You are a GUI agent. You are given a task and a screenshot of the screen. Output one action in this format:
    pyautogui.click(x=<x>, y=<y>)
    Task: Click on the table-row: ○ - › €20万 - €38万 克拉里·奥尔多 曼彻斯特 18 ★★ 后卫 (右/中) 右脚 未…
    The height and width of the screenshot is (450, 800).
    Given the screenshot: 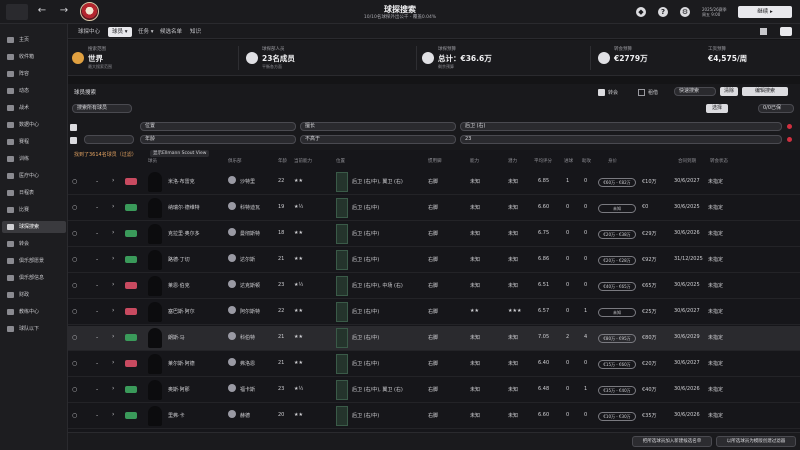 What is the action you would take?
    pyautogui.click(x=434, y=234)
    